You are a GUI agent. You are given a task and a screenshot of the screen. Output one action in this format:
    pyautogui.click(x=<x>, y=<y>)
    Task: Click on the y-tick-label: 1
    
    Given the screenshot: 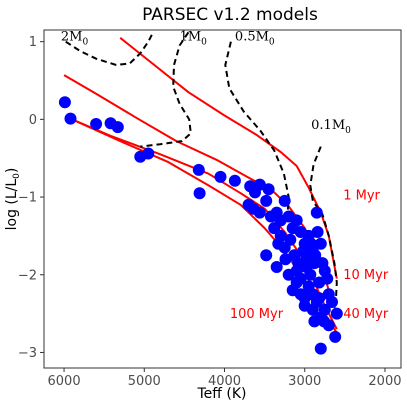 What is the action you would take?
    pyautogui.click(x=33, y=42)
    